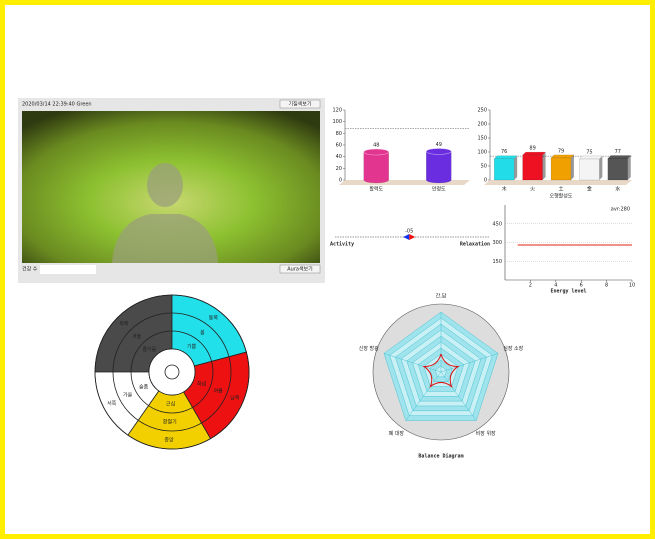 This screenshot has width=655, height=539. Describe the element at coordinates (504, 152) in the screenshot. I see `value-label: 76` at that location.